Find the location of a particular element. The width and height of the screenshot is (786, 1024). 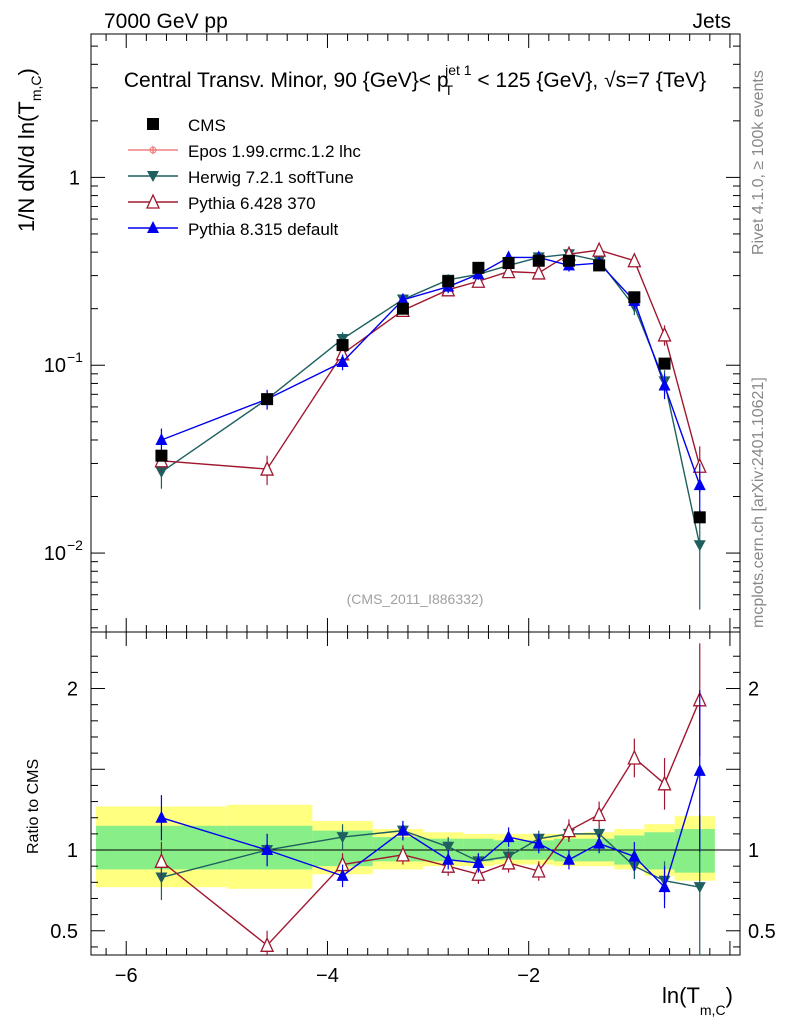

legend-label-epos-1-99-crmc-1-2-lhc: Epos 1.99.crmc.1.2 lhc is located at coordinates (274, 151).